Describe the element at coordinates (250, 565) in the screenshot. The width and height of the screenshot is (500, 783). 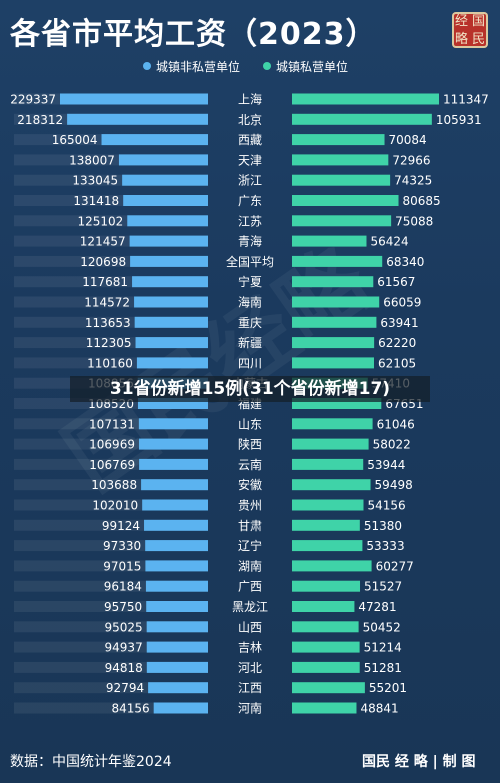
I see `category-label: 湖南` at that location.